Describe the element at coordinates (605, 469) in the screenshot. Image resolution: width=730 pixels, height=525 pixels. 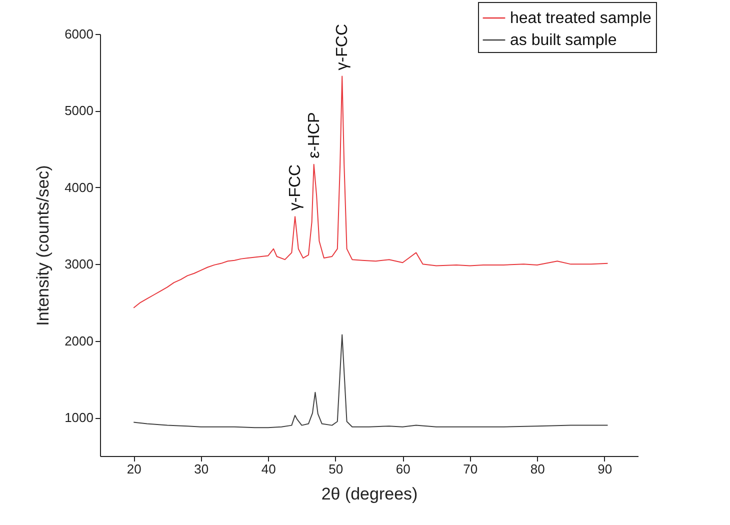
I see `x-tick-label: 90` at that location.